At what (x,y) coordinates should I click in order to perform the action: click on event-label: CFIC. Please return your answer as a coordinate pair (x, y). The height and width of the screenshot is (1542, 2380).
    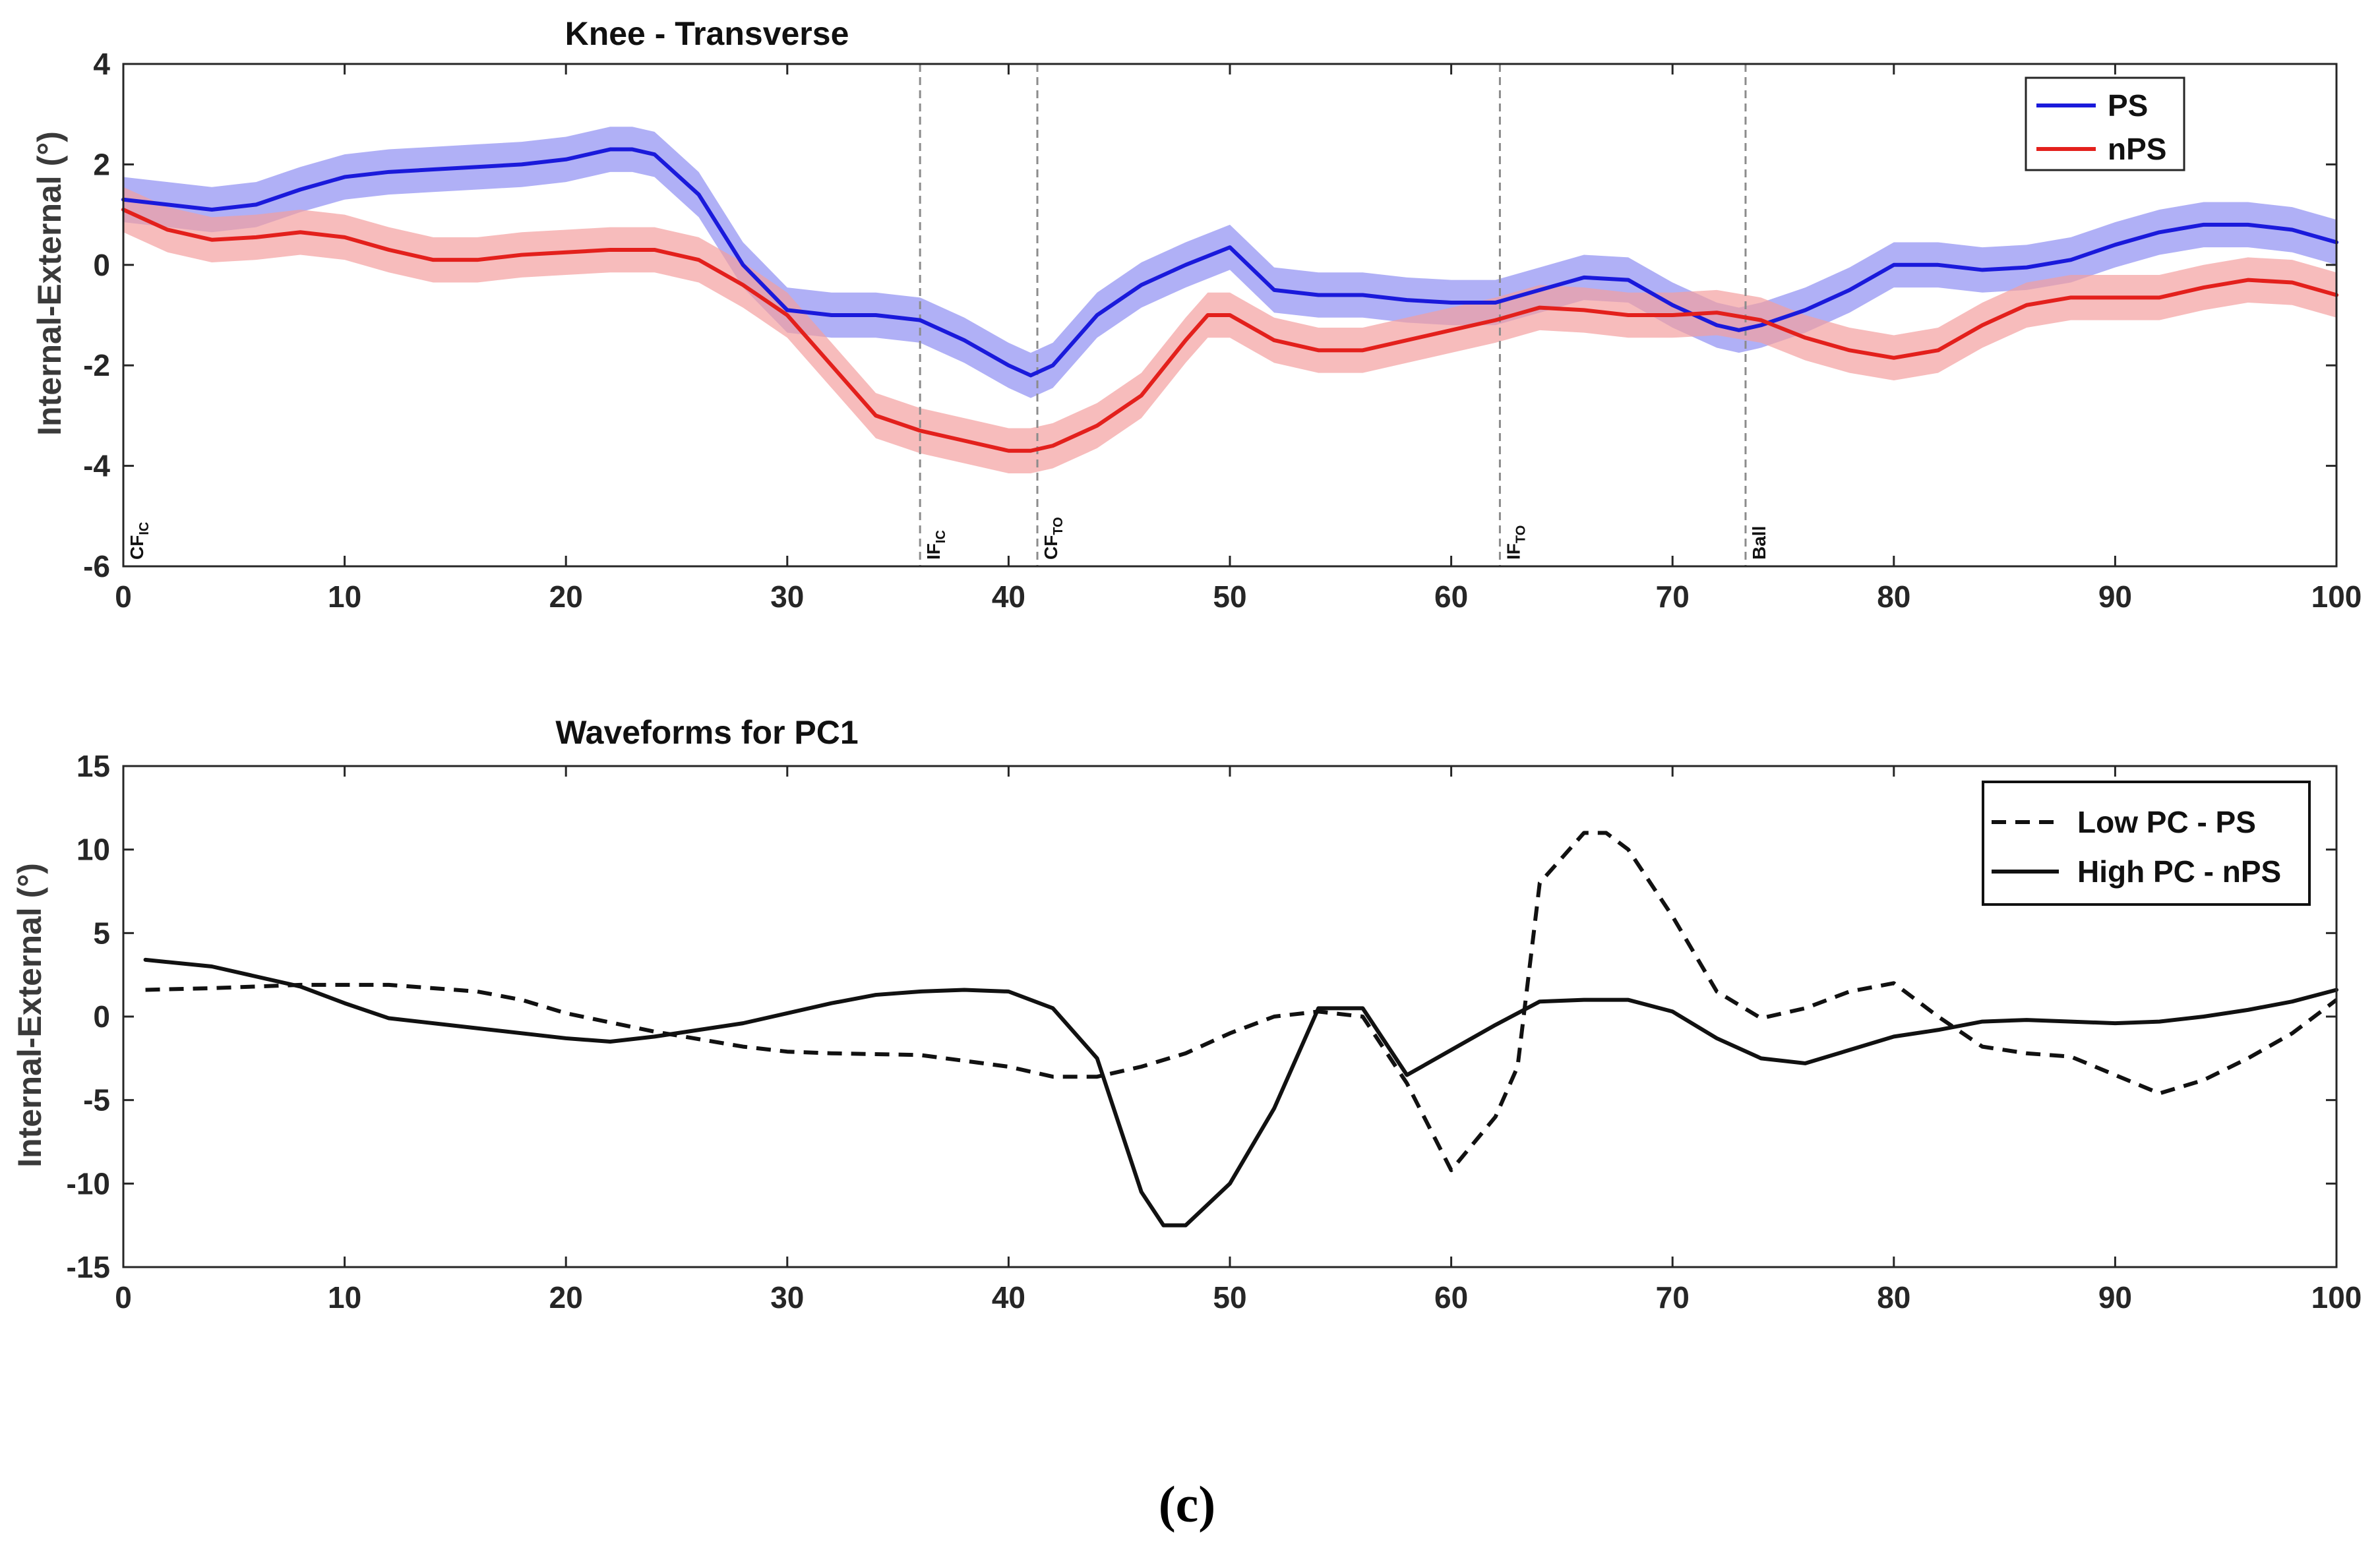
    Looking at the image, I should click on (139, 541).